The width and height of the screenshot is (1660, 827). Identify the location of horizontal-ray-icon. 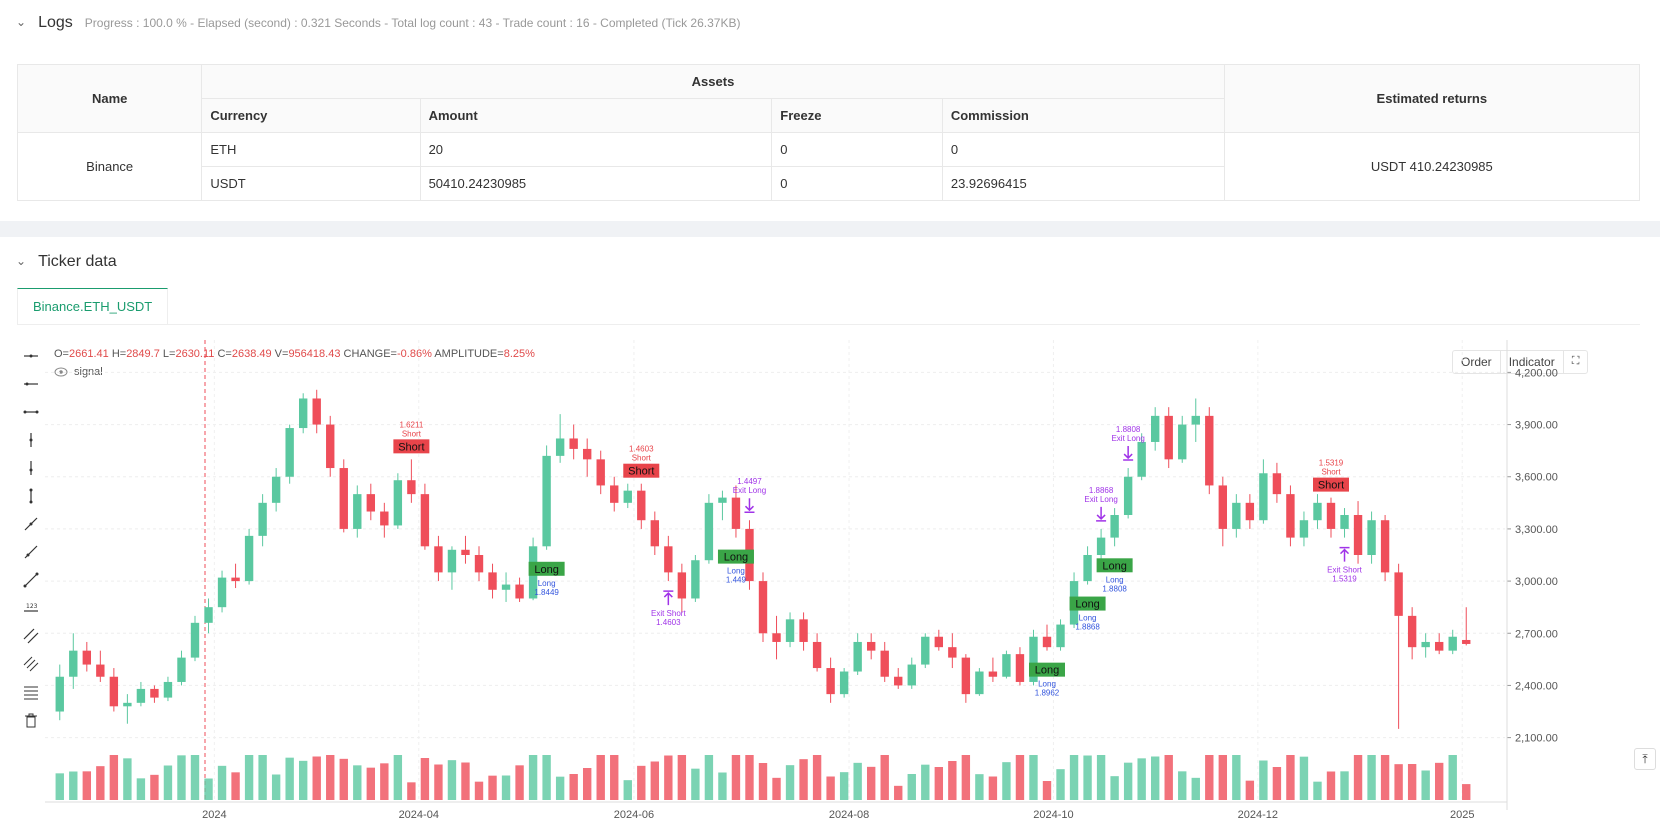
(31, 384).